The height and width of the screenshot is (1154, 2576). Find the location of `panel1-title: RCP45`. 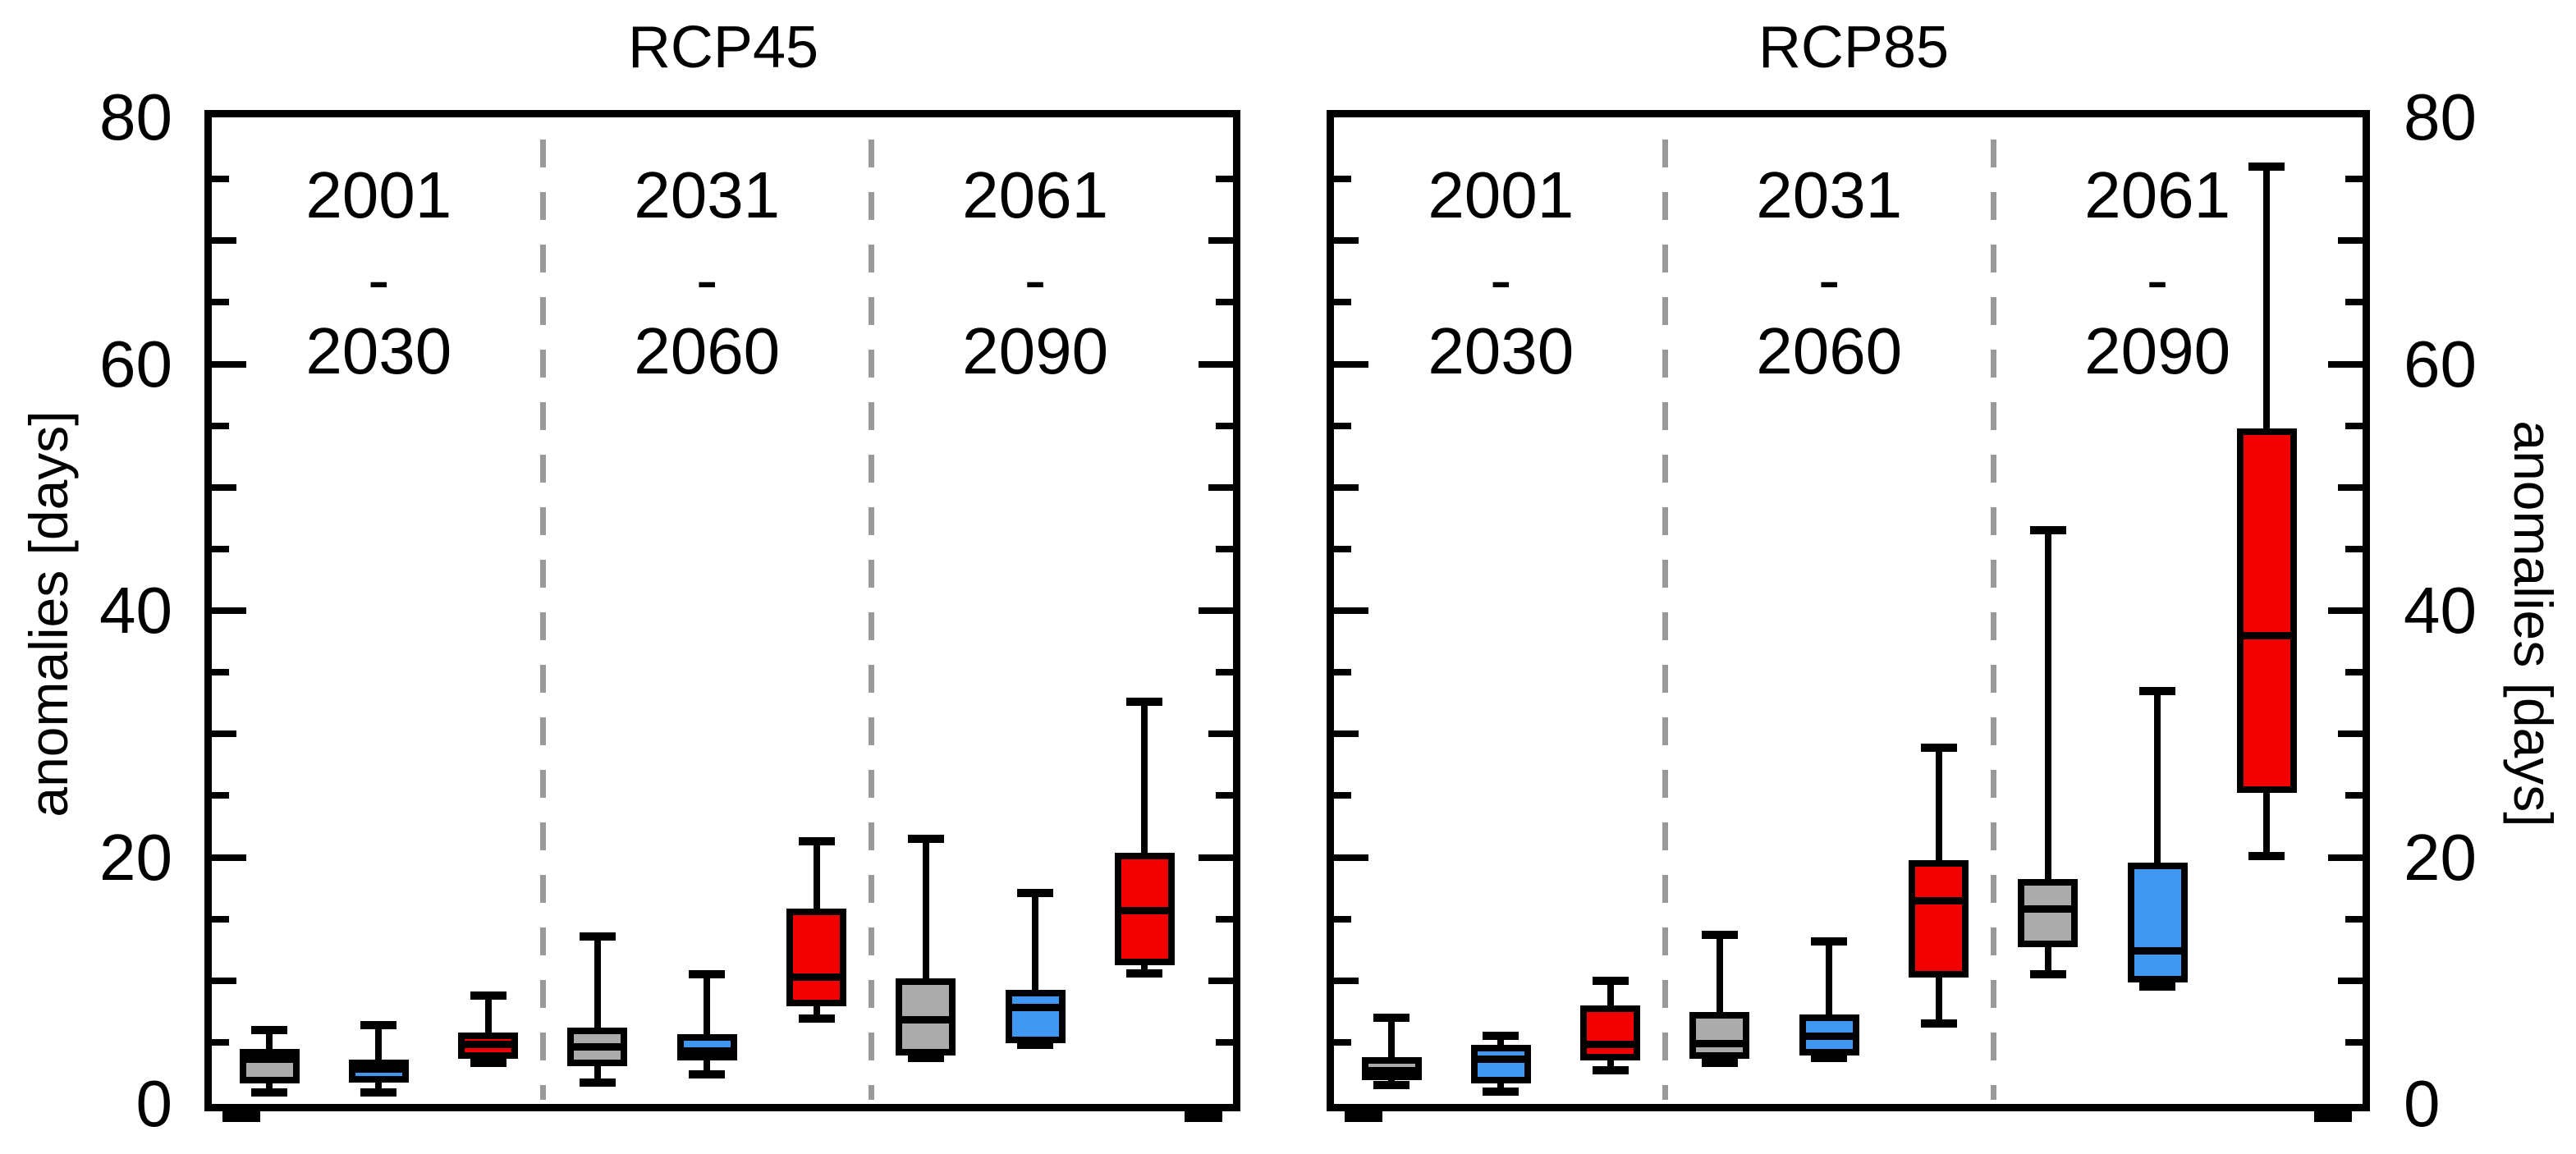

panel1-title: RCP45 is located at coordinates (723, 47).